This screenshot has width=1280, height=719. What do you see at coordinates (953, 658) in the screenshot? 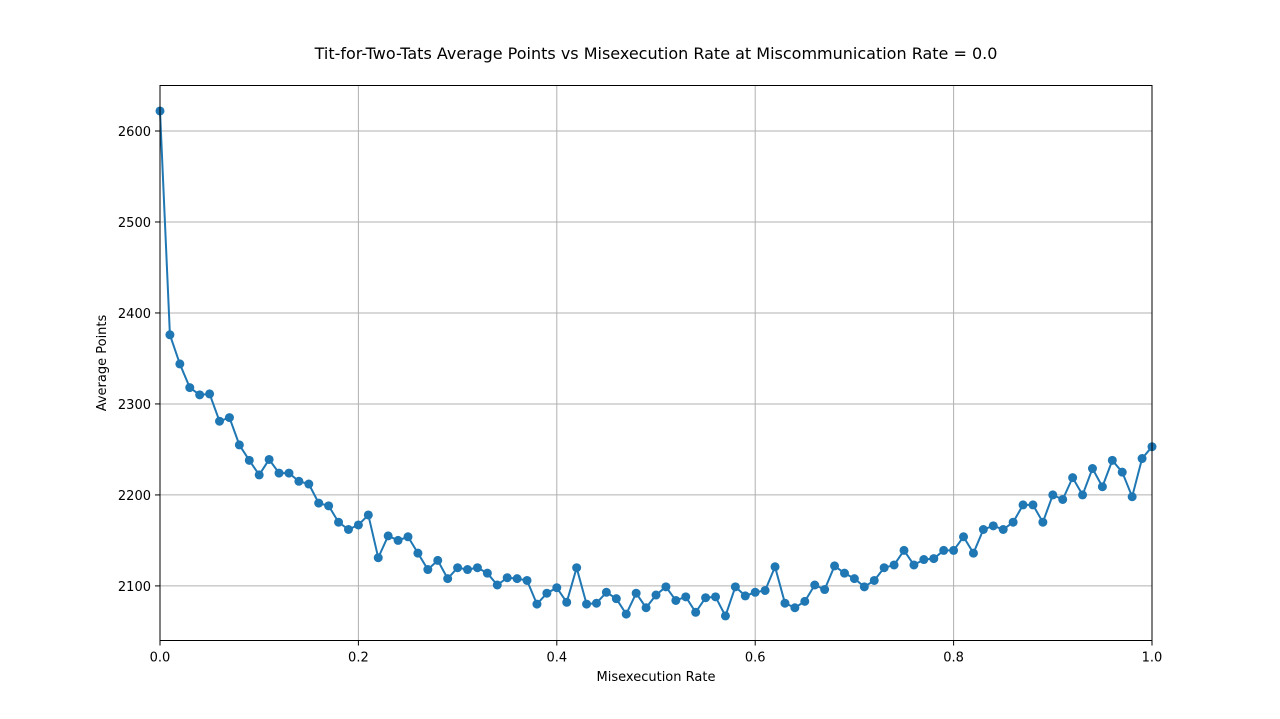
I see `x-tick-label: 0.8` at bounding box center [953, 658].